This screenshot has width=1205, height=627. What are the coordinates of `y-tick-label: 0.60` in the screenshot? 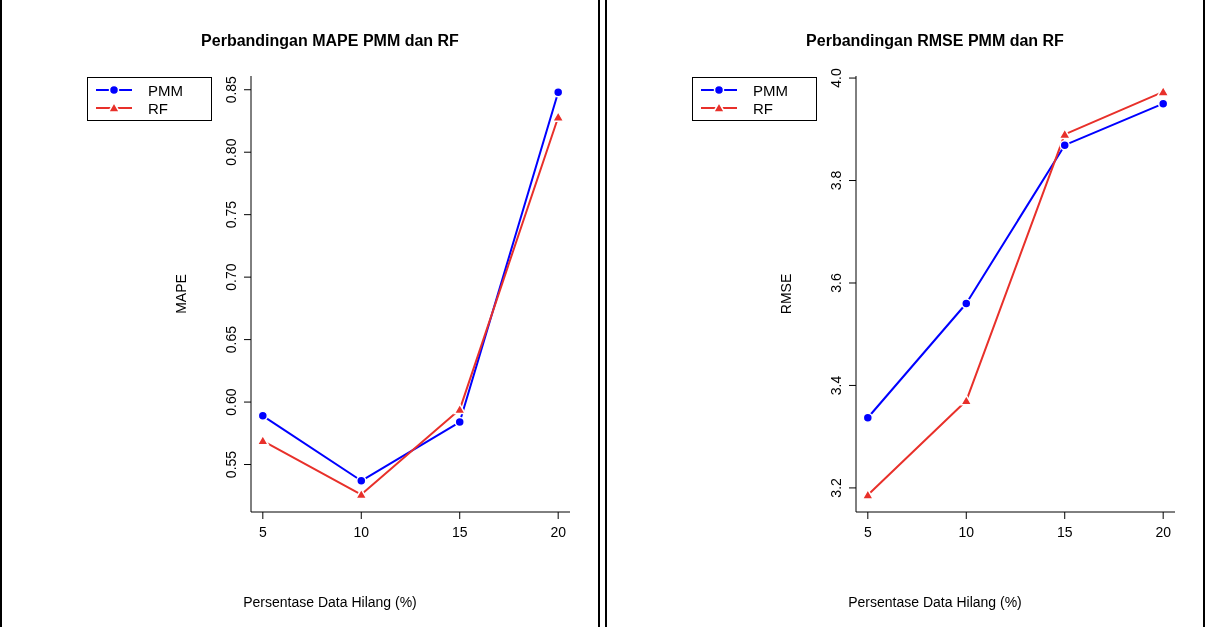 It's located at (231, 402).